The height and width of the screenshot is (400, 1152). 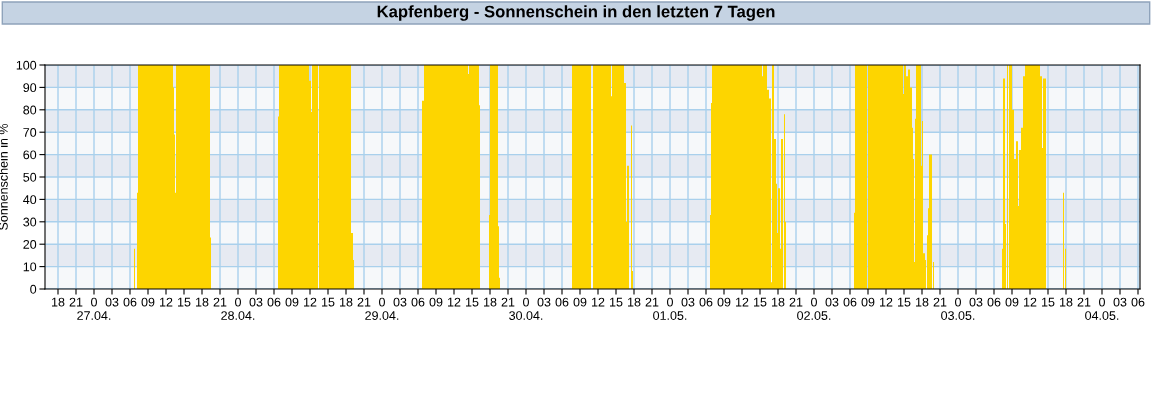 What do you see at coordinates (30, 222) in the screenshot?
I see `y-tick-label: 30` at bounding box center [30, 222].